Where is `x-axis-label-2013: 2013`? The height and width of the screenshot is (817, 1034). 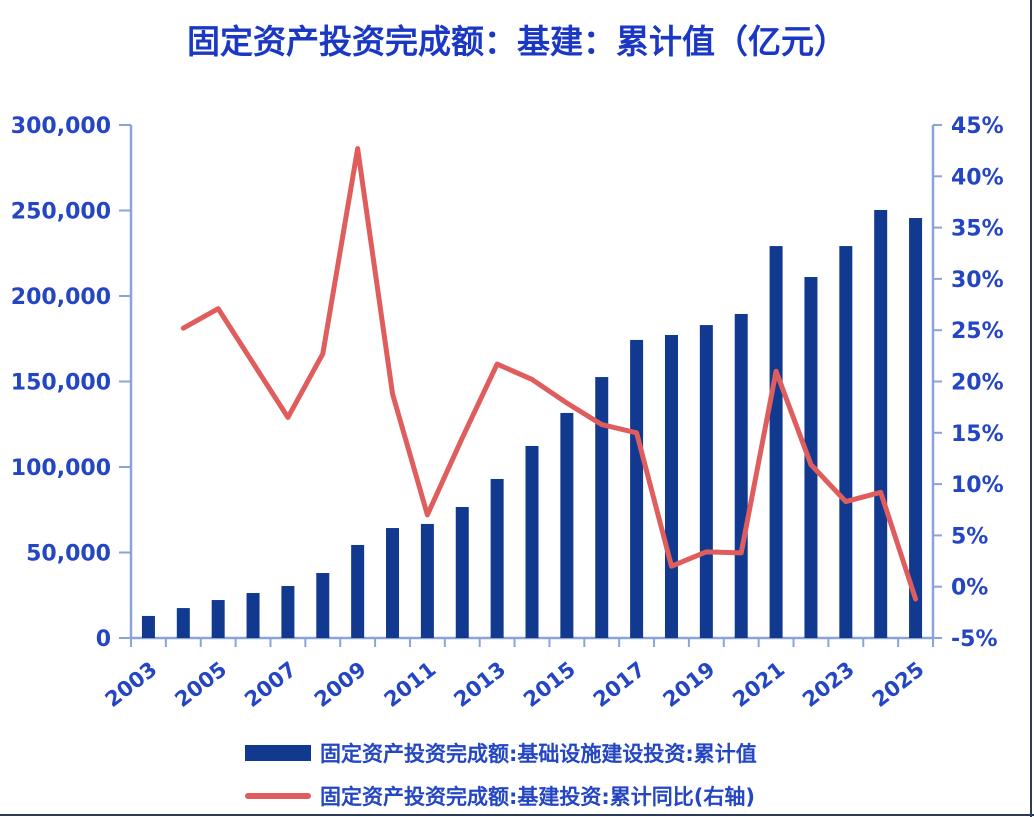
x-axis-label-2013: 2013 is located at coordinates (479, 684).